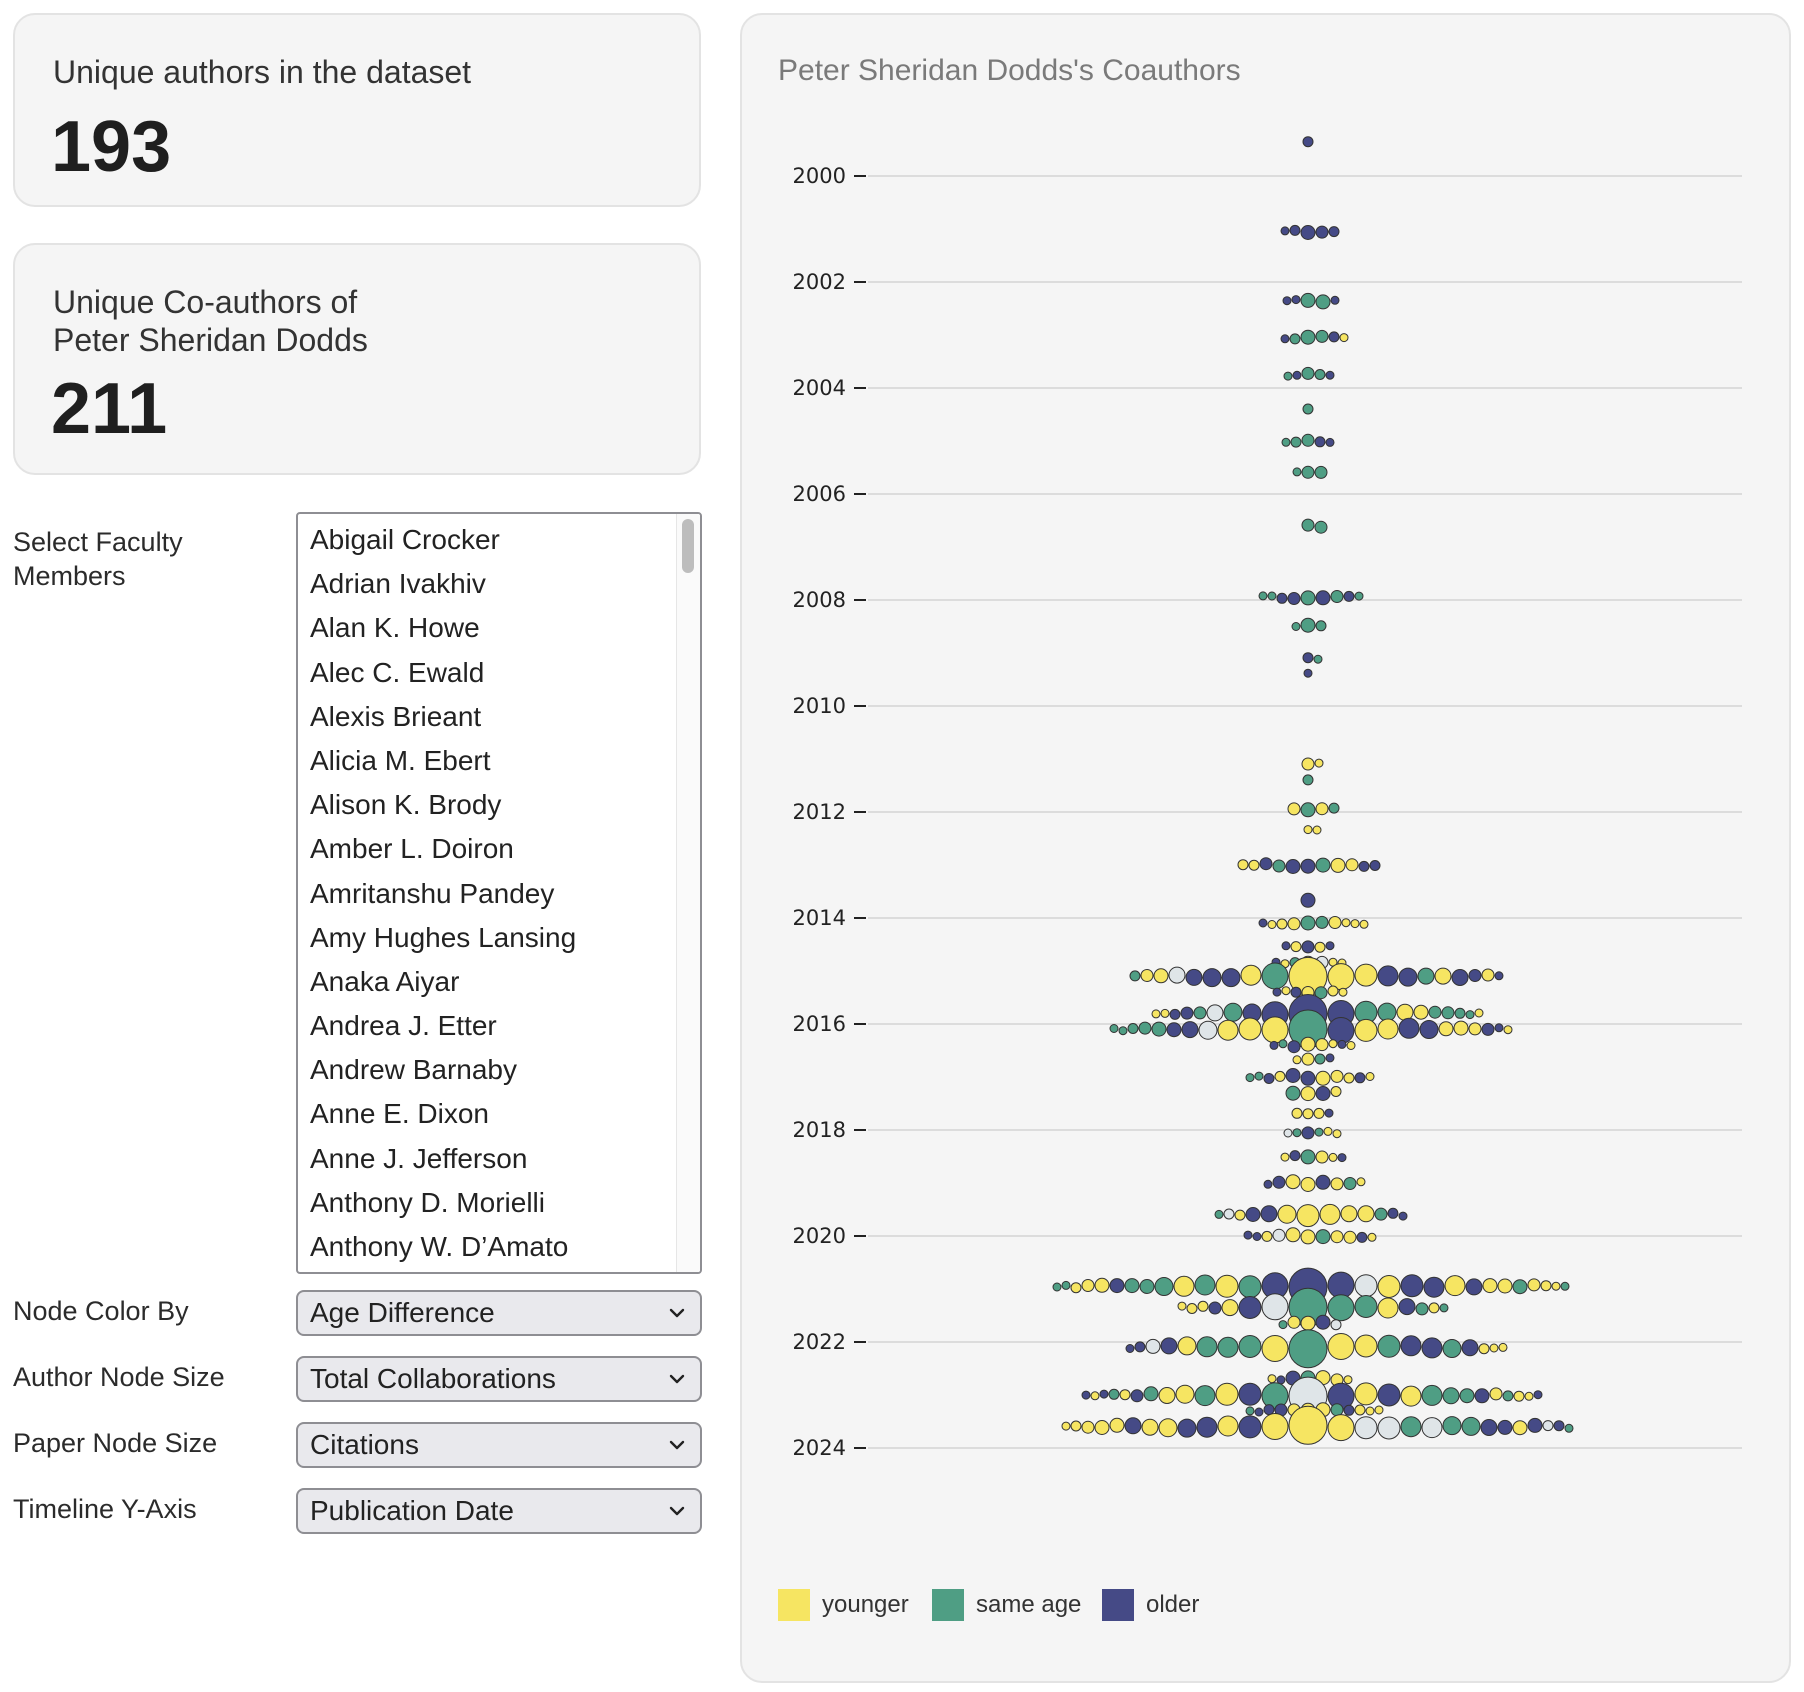  I want to click on timeline-axis-select: Publication Date, so click(499, 1511).